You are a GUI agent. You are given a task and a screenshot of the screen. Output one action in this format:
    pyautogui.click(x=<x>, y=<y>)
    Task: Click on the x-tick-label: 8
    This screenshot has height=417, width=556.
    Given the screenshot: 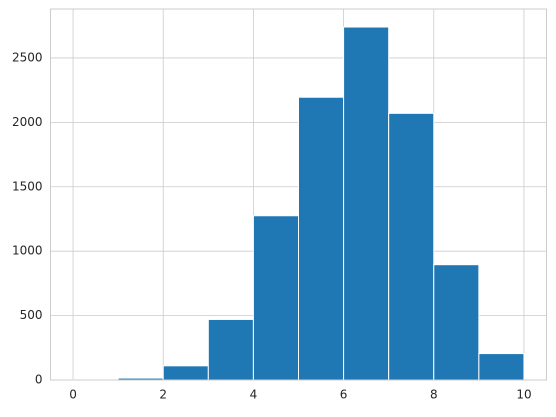 What is the action you would take?
    pyautogui.click(x=434, y=395)
    